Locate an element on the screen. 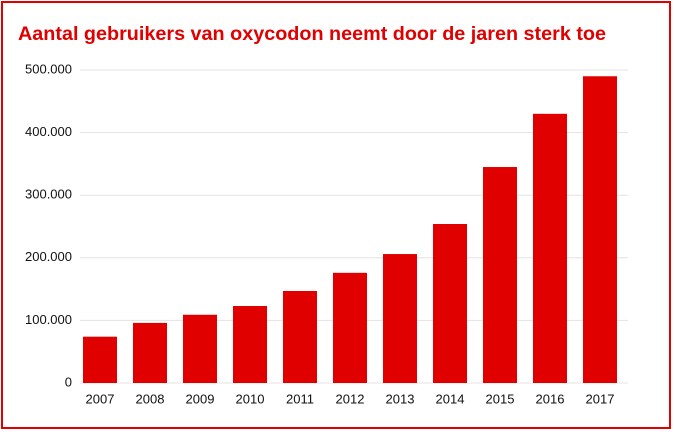 The width and height of the screenshot is (674, 432). x-tick-label: 2013 is located at coordinates (400, 398).